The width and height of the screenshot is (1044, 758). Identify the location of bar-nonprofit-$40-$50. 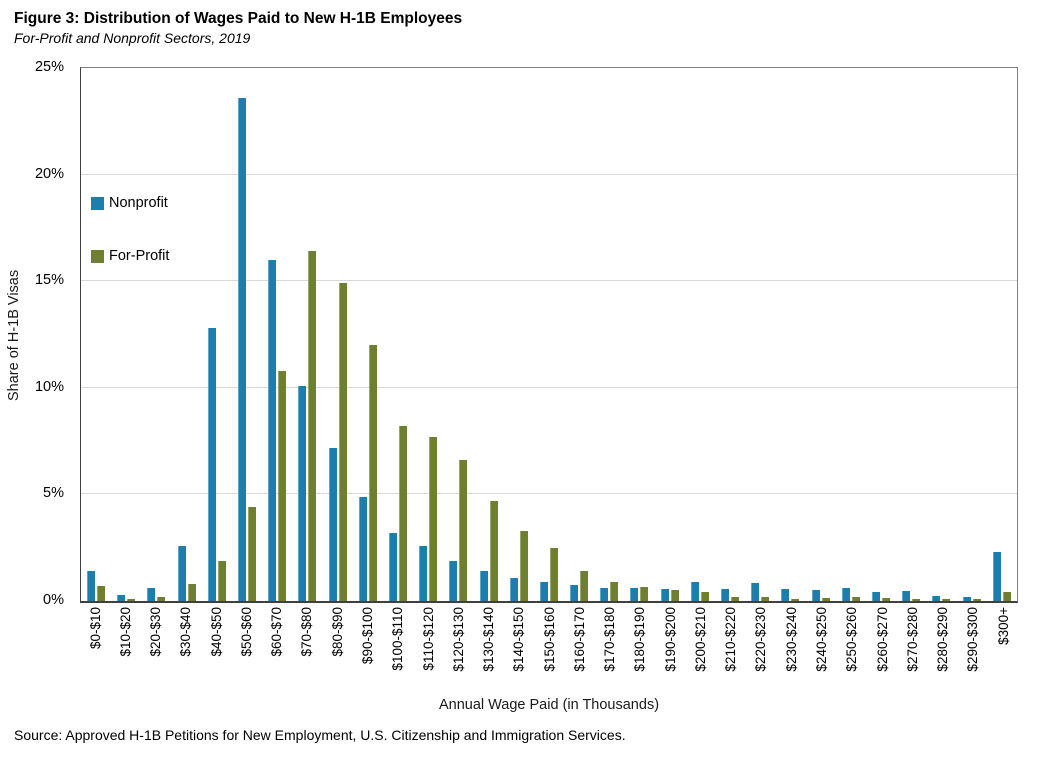
(211, 464).